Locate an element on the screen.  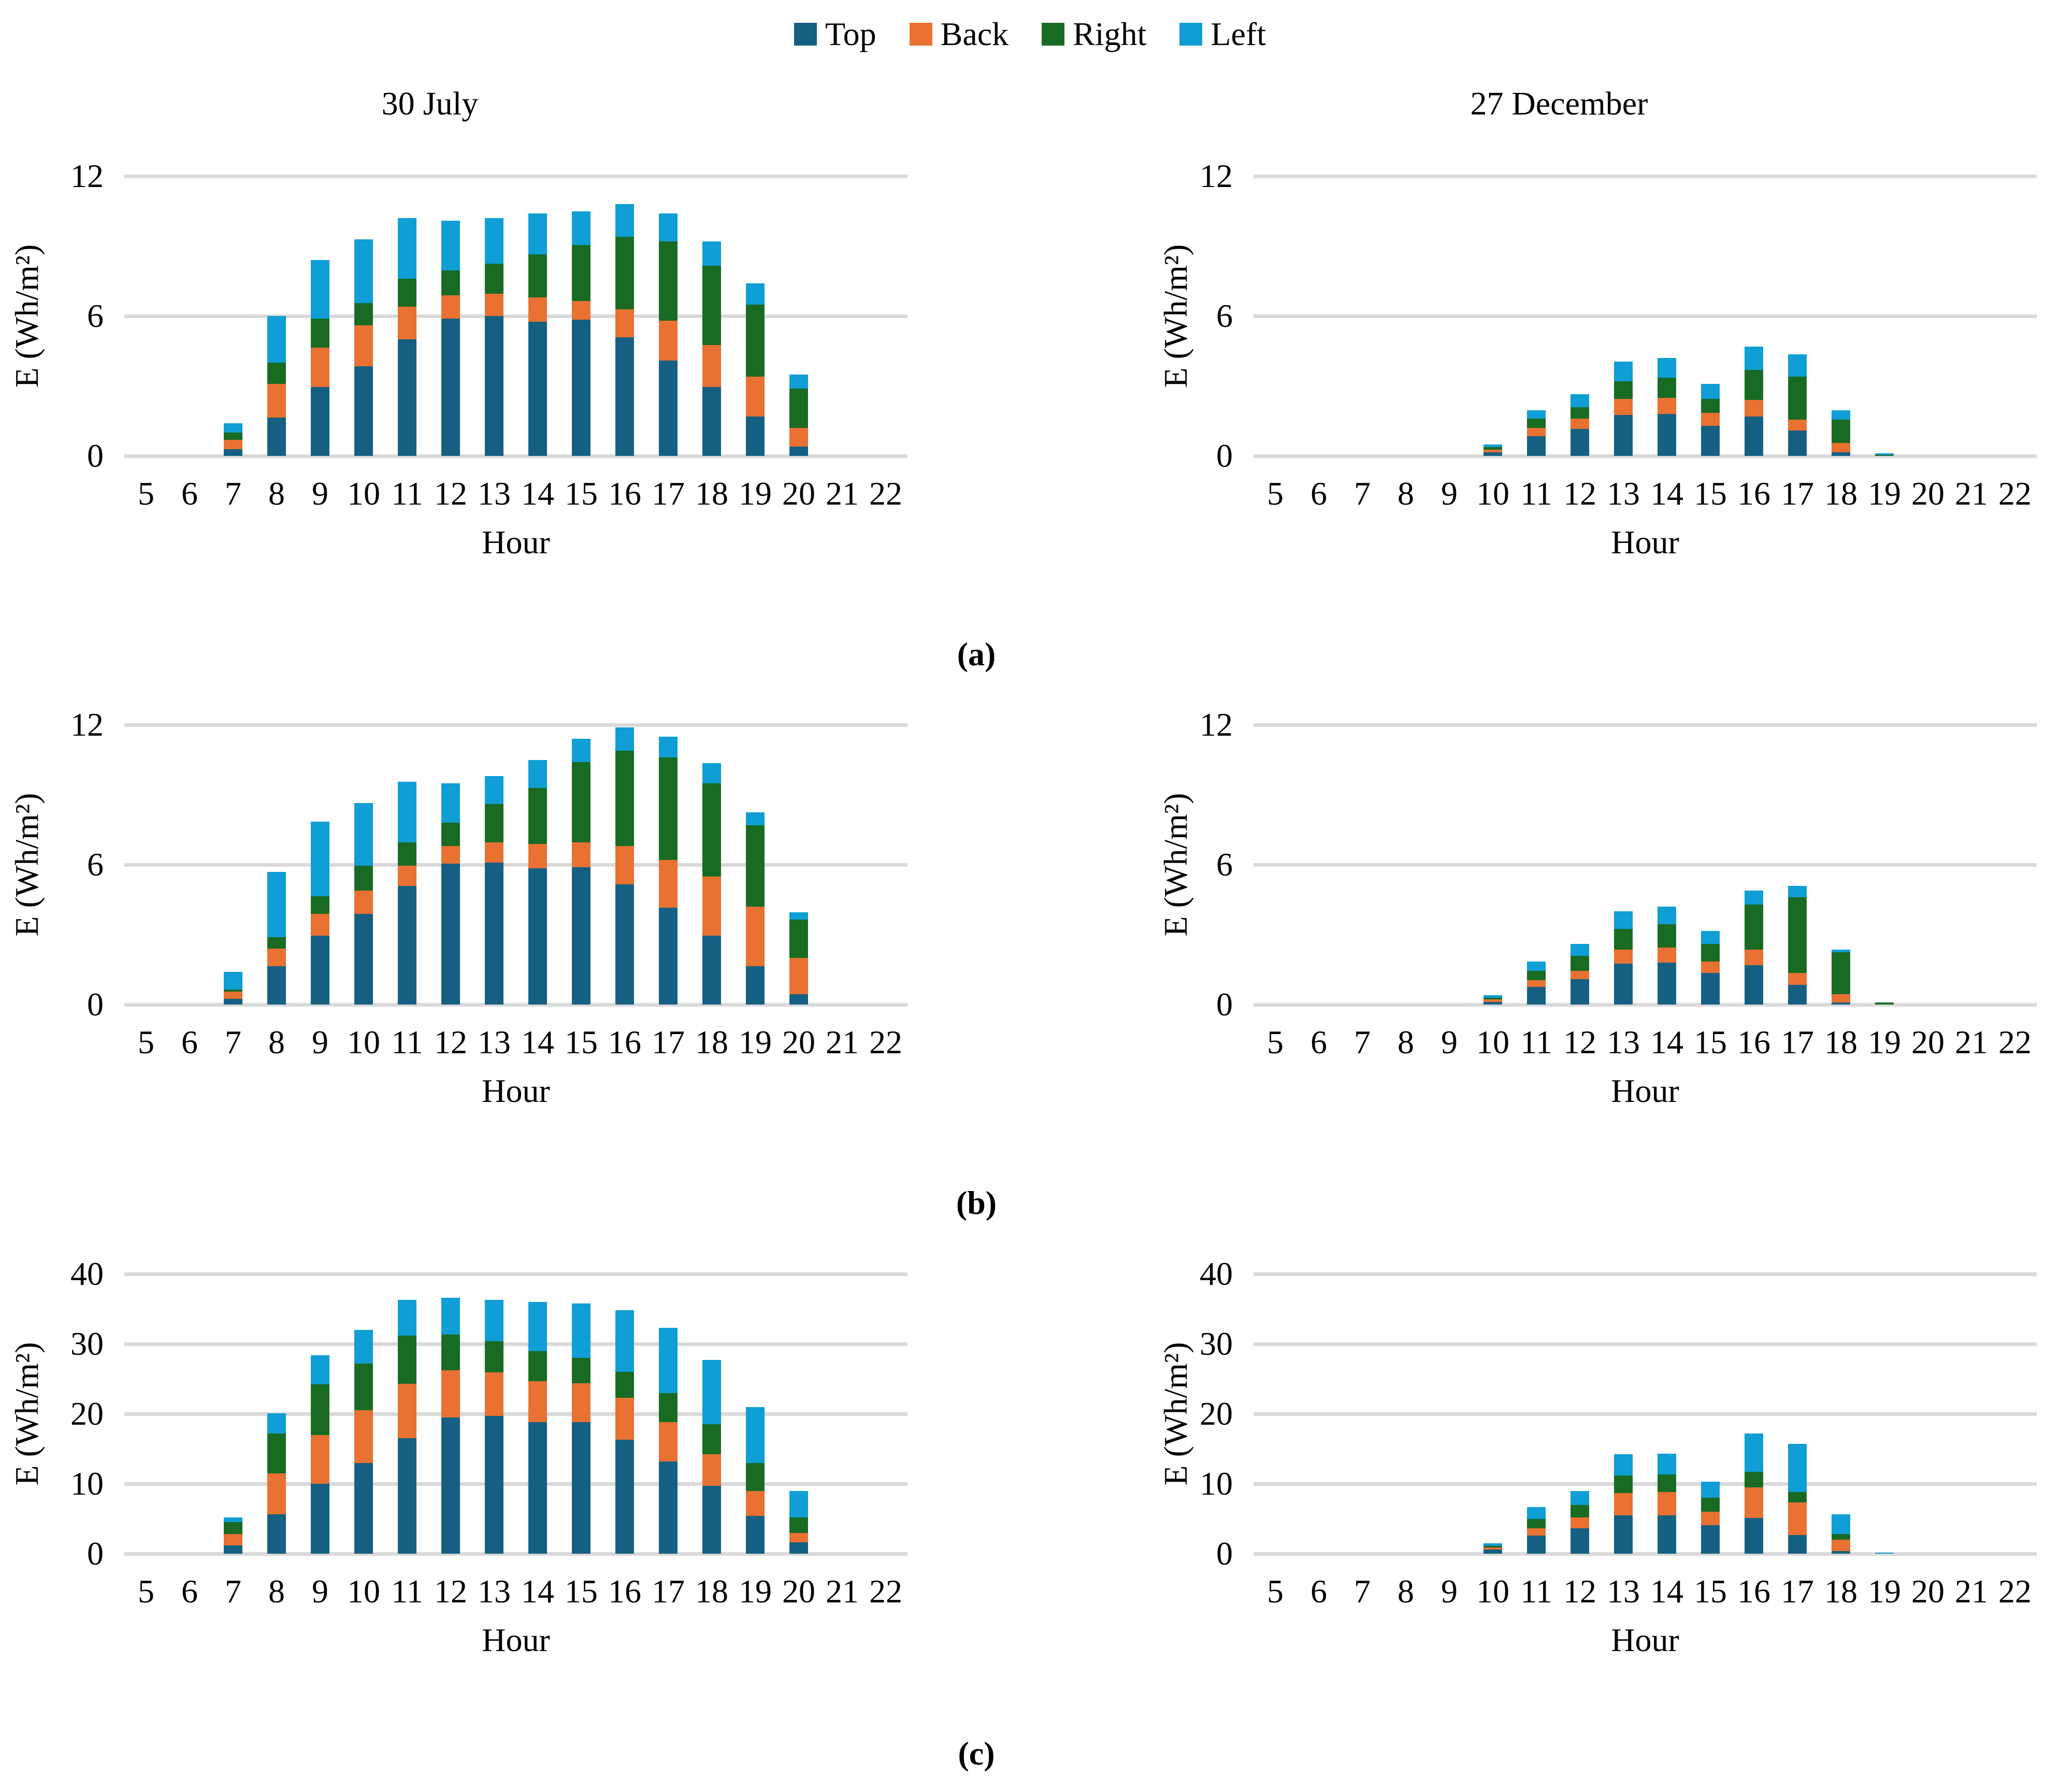
hour-axis-tick-19: 19 is located at coordinates (755, 1042).